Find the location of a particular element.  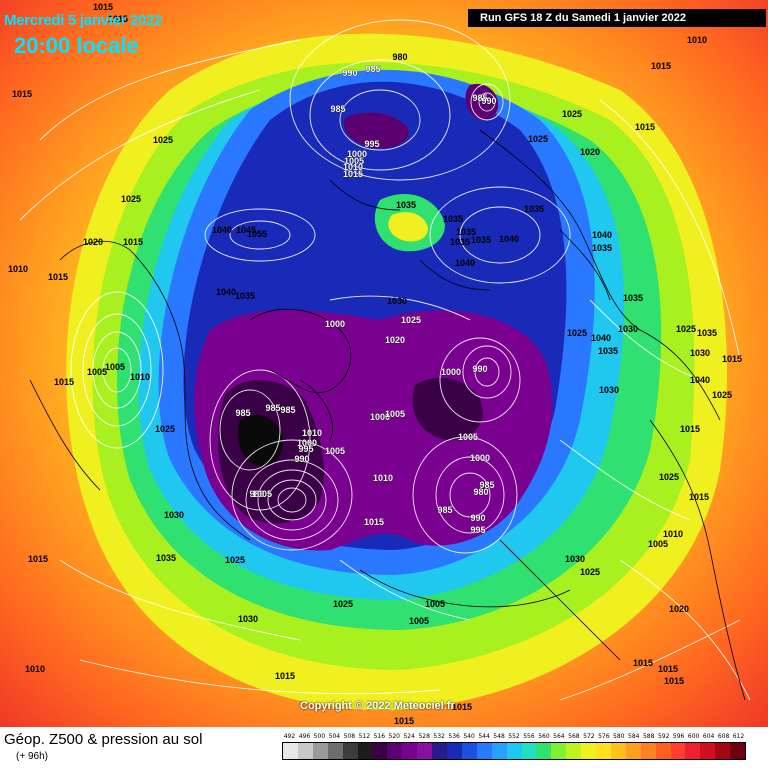

field-band-black-low is located at coordinates (260, 441).